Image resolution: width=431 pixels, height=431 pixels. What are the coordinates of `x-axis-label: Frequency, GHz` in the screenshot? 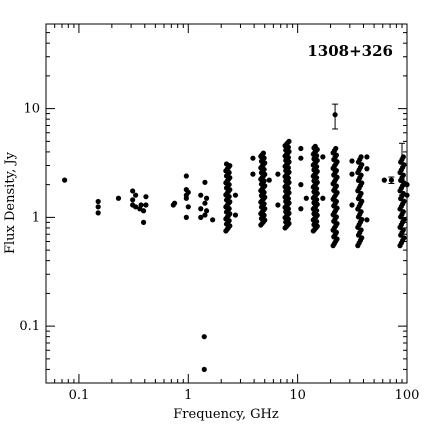 It's located at (226, 414).